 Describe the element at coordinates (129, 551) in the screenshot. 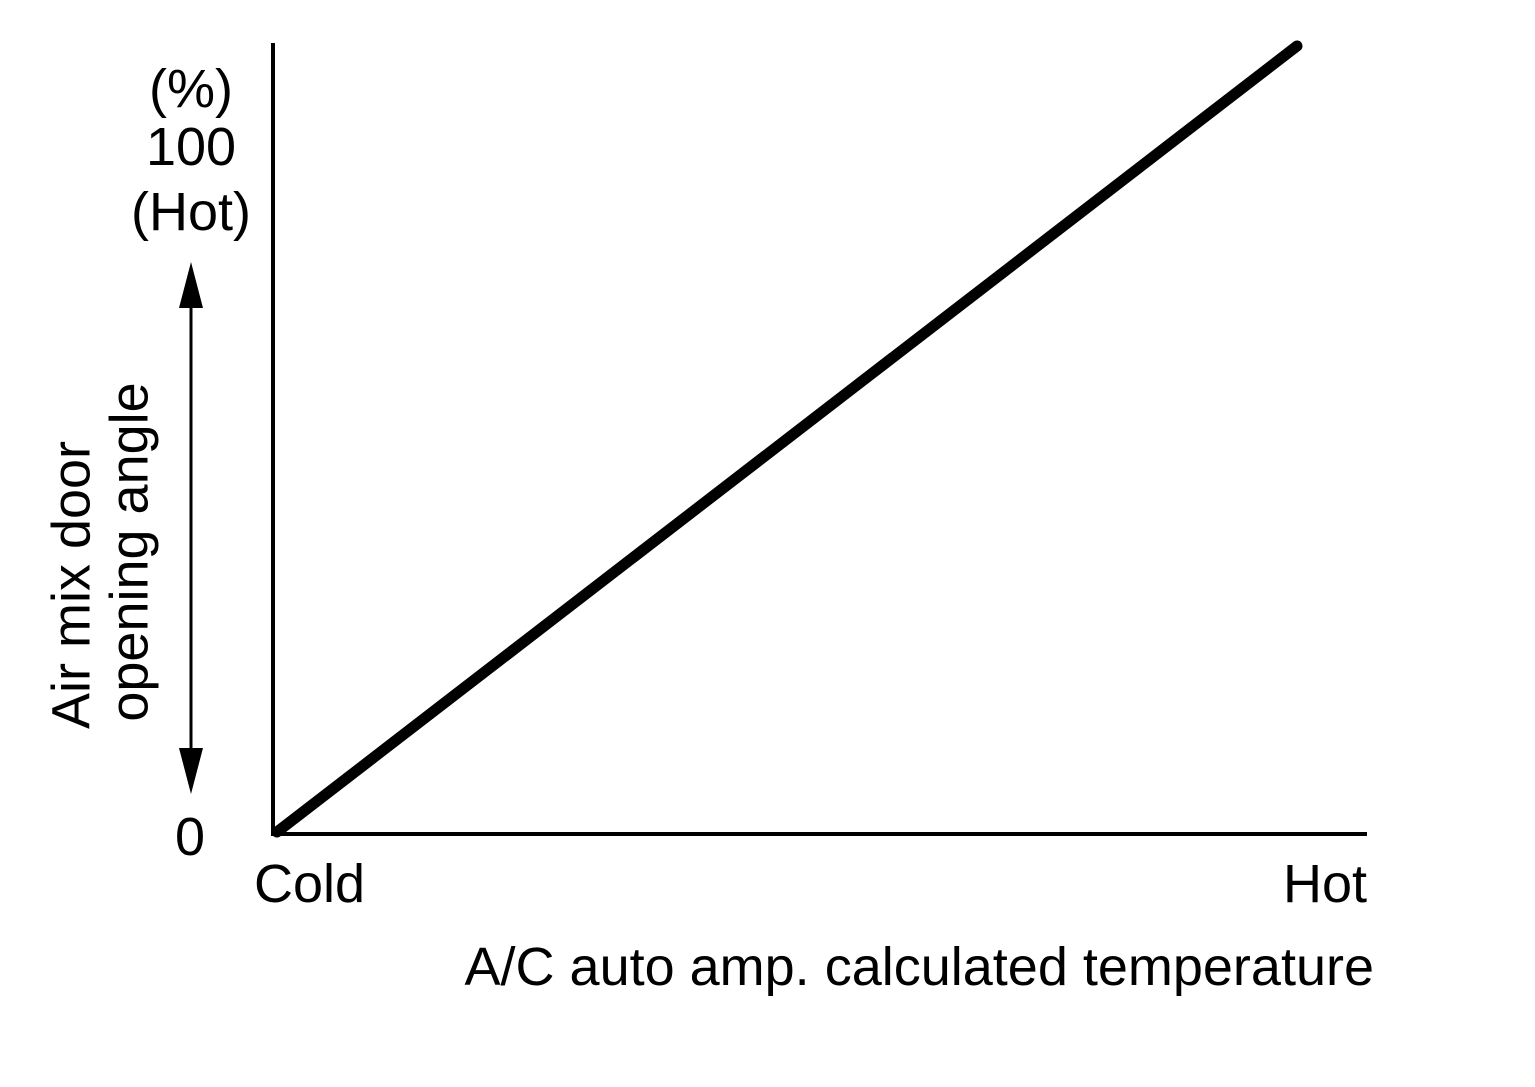

I see `y-axis-label-line-2: opening angle` at that location.